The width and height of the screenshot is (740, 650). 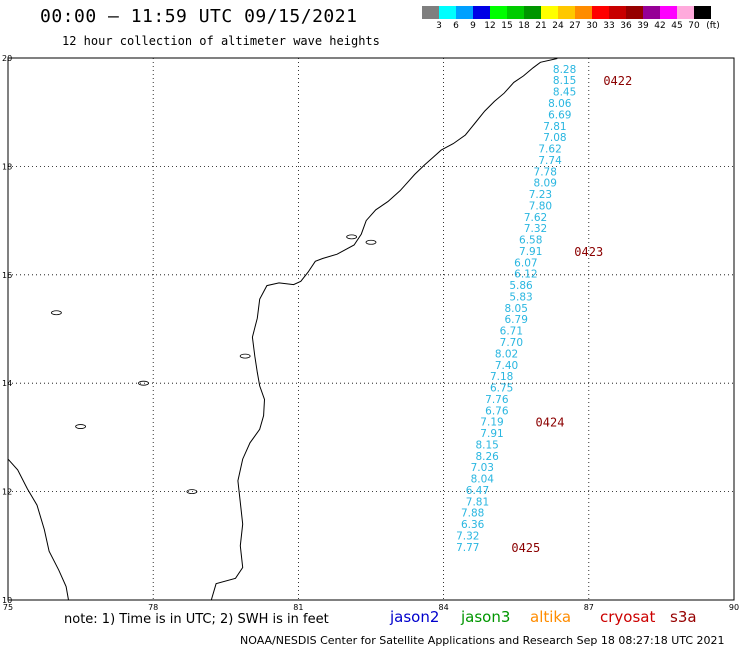 I want to click on wave-height-label: 8.09, so click(x=545, y=184).